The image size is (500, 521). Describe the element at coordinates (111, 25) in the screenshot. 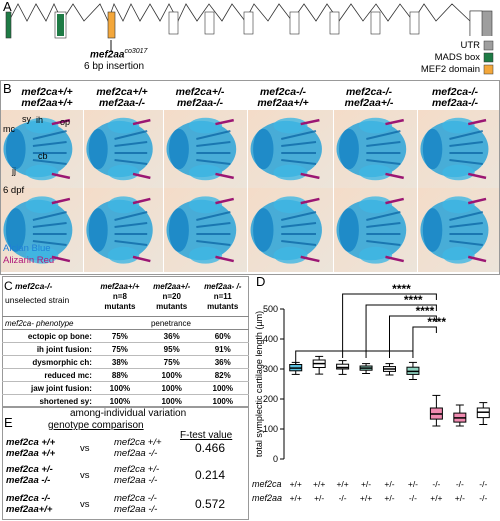

I see `exon-3-mef2-domain` at that location.